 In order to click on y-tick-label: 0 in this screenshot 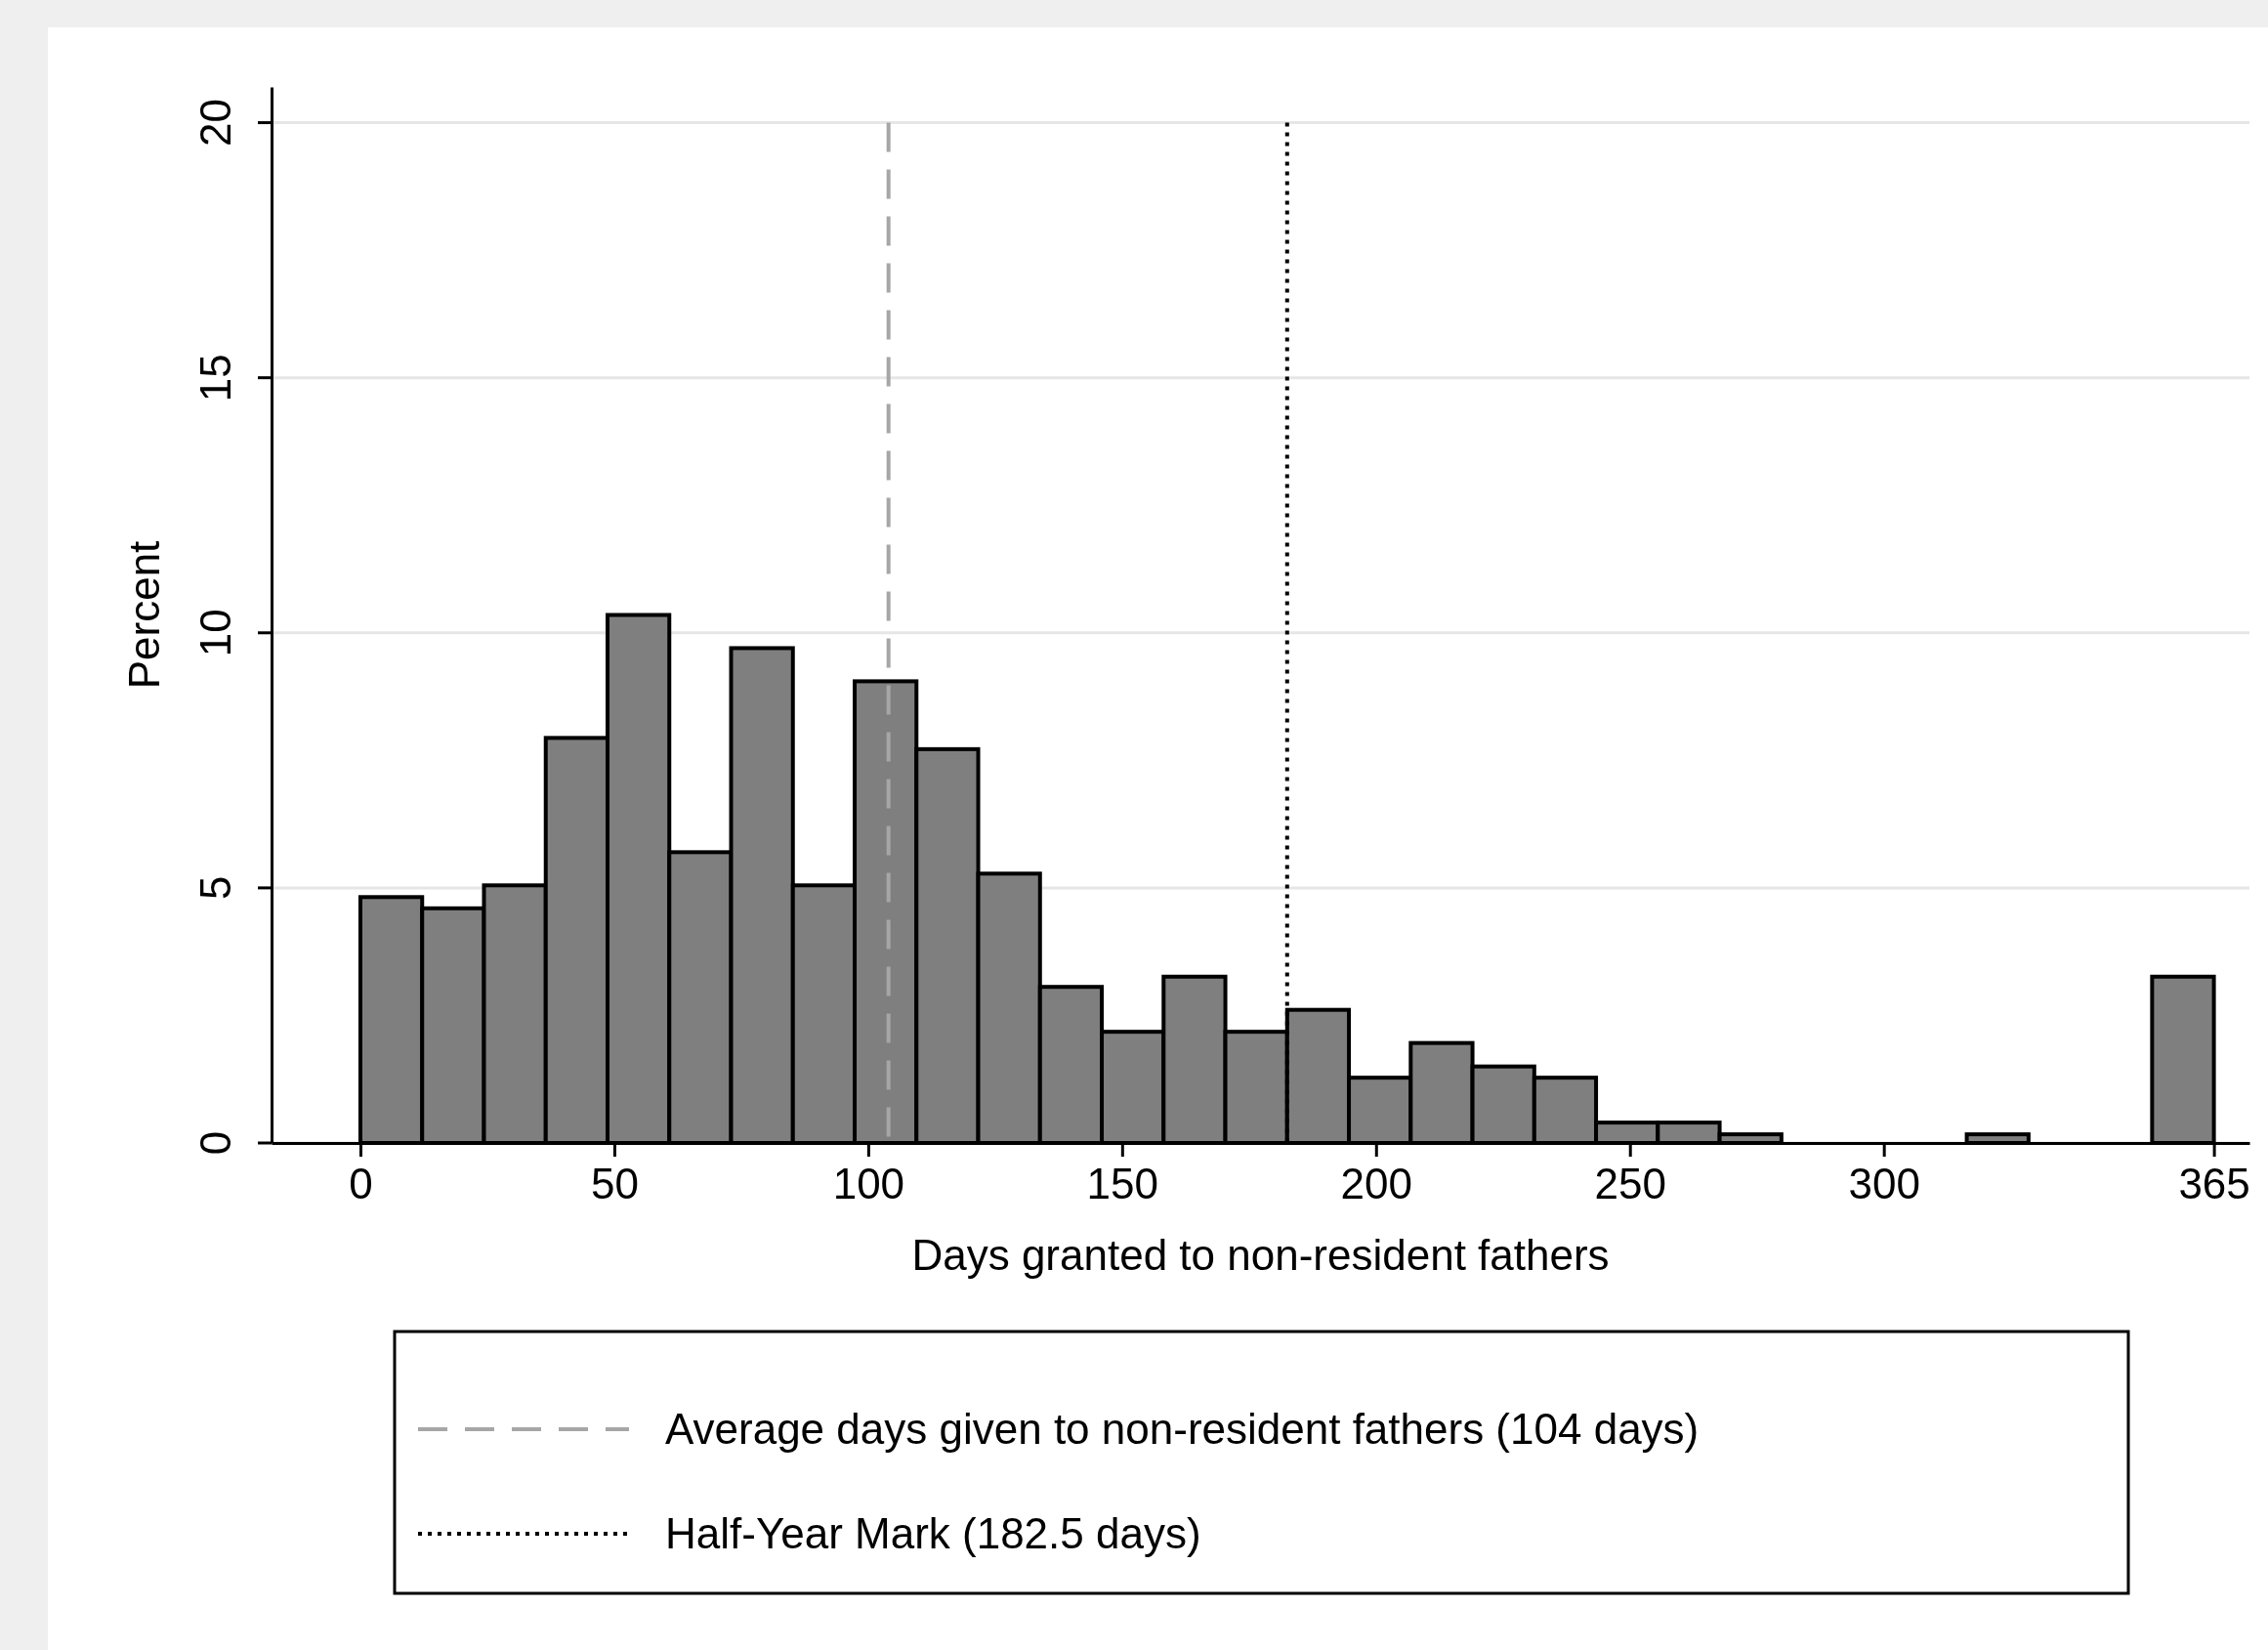, I will do `click(215, 1143)`.